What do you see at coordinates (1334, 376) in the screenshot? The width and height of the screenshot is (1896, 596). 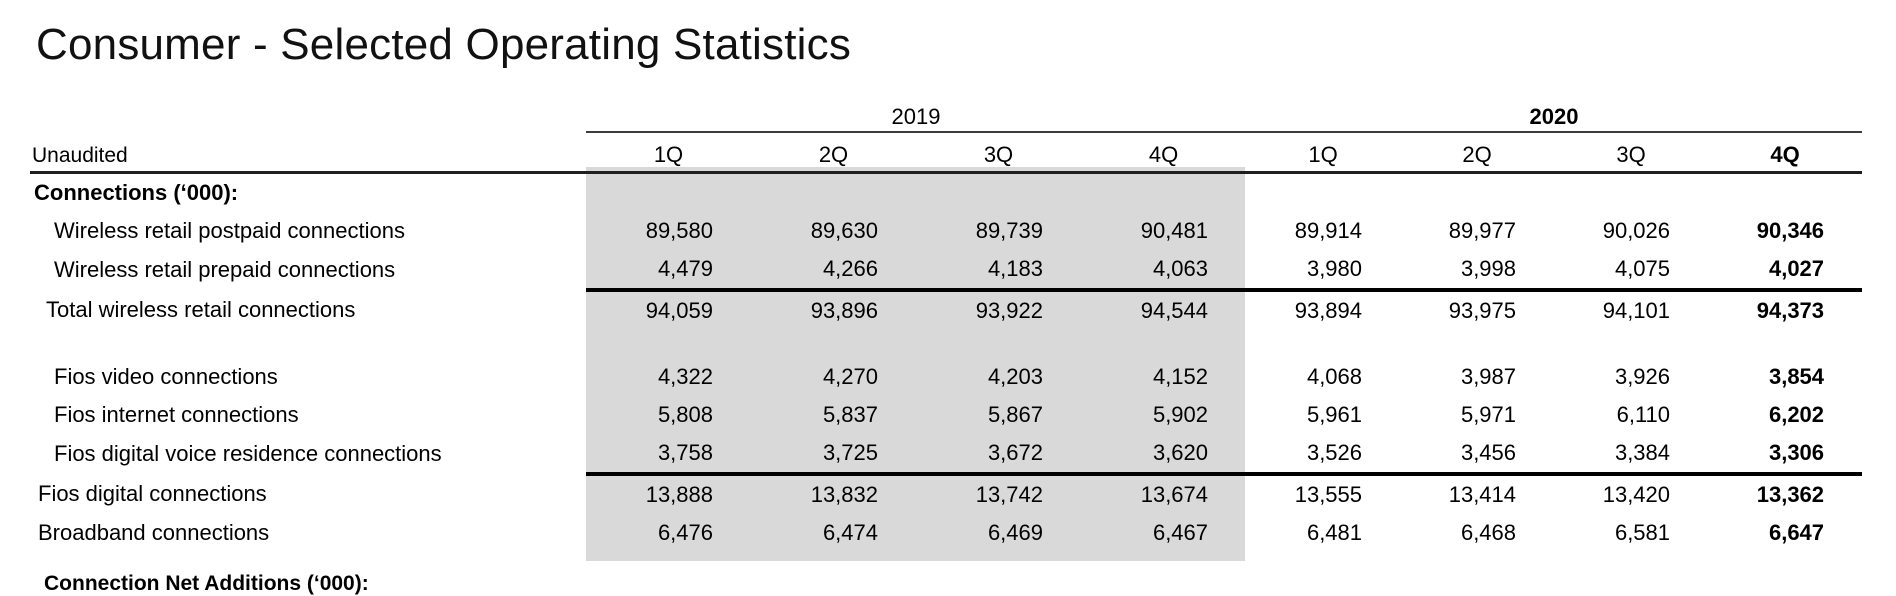 I see `cell-value: 4,068` at bounding box center [1334, 376].